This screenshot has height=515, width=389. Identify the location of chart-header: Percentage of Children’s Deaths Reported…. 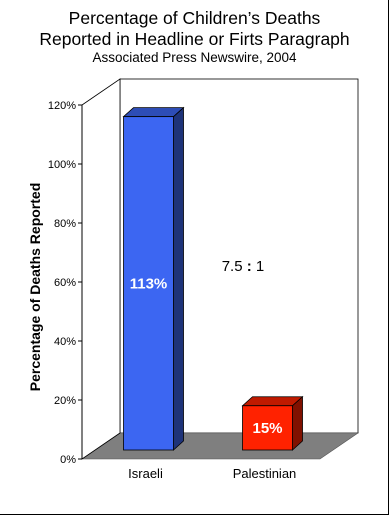
(194, 37).